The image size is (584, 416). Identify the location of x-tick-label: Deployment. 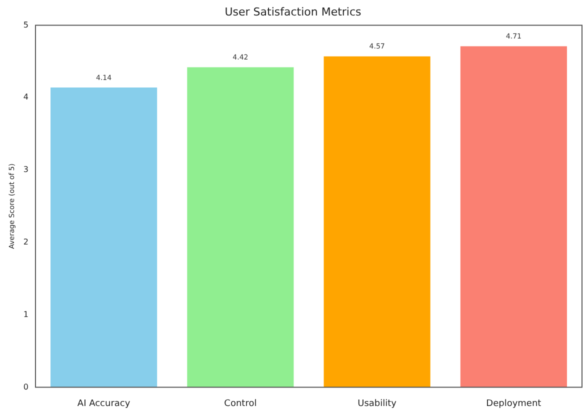
(514, 403).